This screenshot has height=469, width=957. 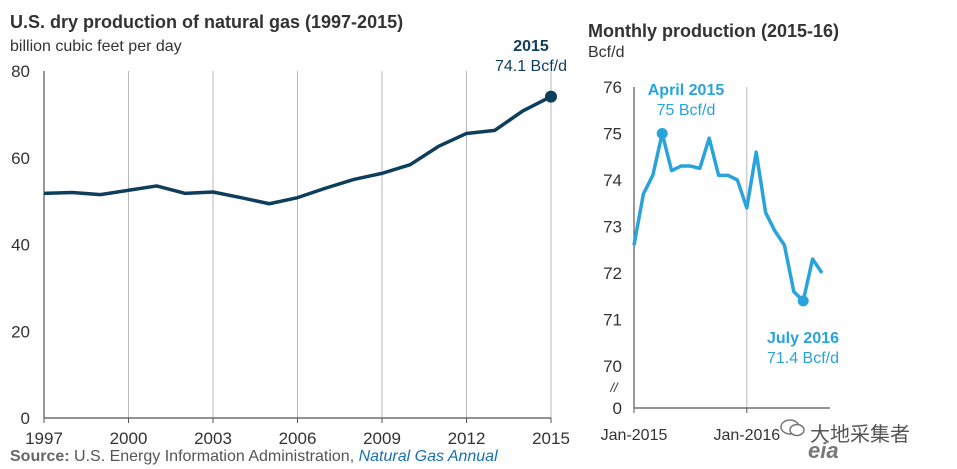 What do you see at coordinates (214, 456) in the screenshot?
I see `source-text: U.S. Energy Information Administration,` at bounding box center [214, 456].